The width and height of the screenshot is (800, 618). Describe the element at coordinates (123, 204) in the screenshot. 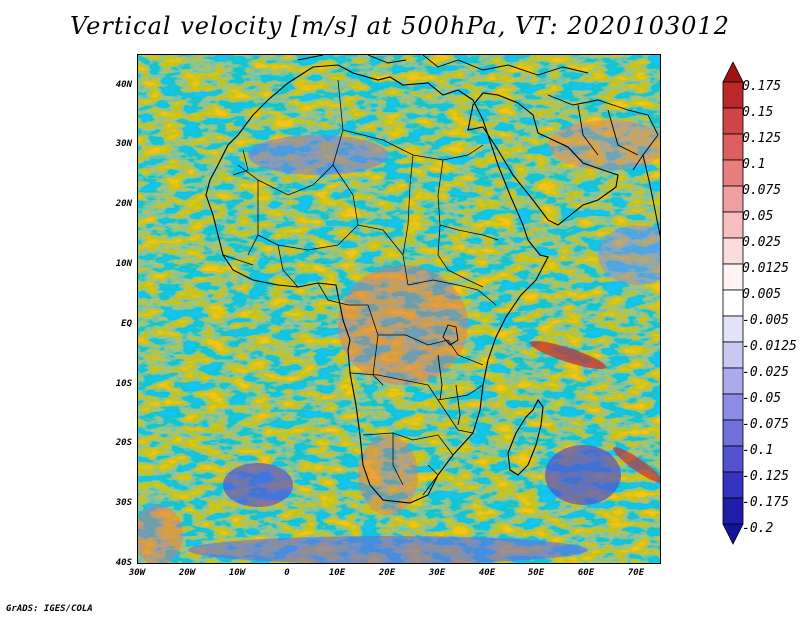

I see `lat-label: 20N` at that location.